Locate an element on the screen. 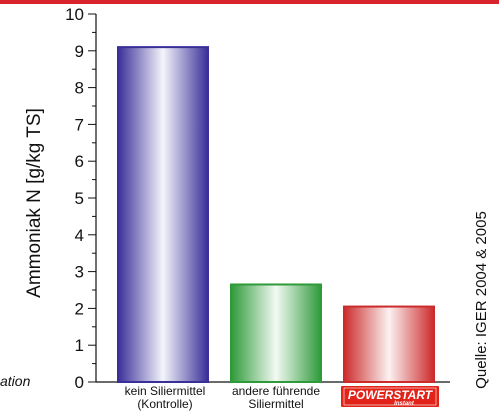  y-tick-label: 7 is located at coordinates (79, 124).